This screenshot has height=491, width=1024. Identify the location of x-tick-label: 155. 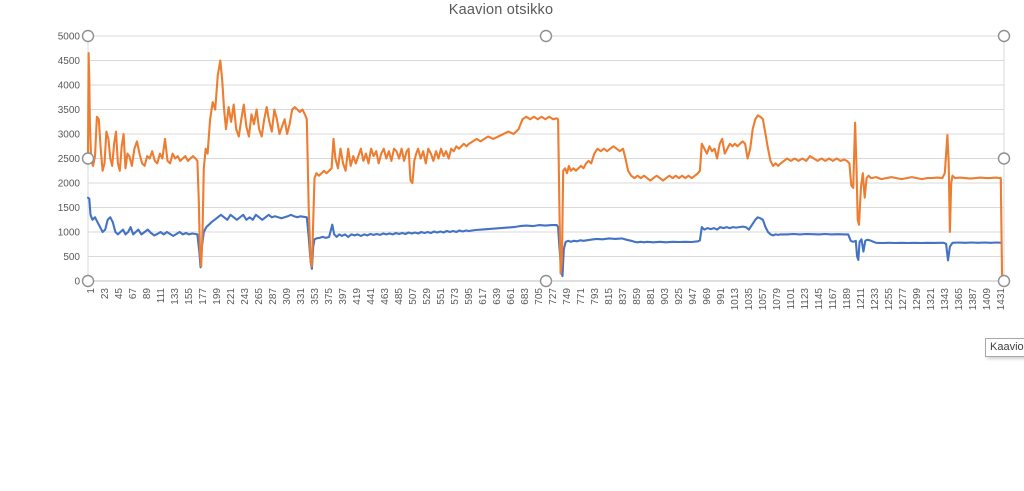
(189, 296).